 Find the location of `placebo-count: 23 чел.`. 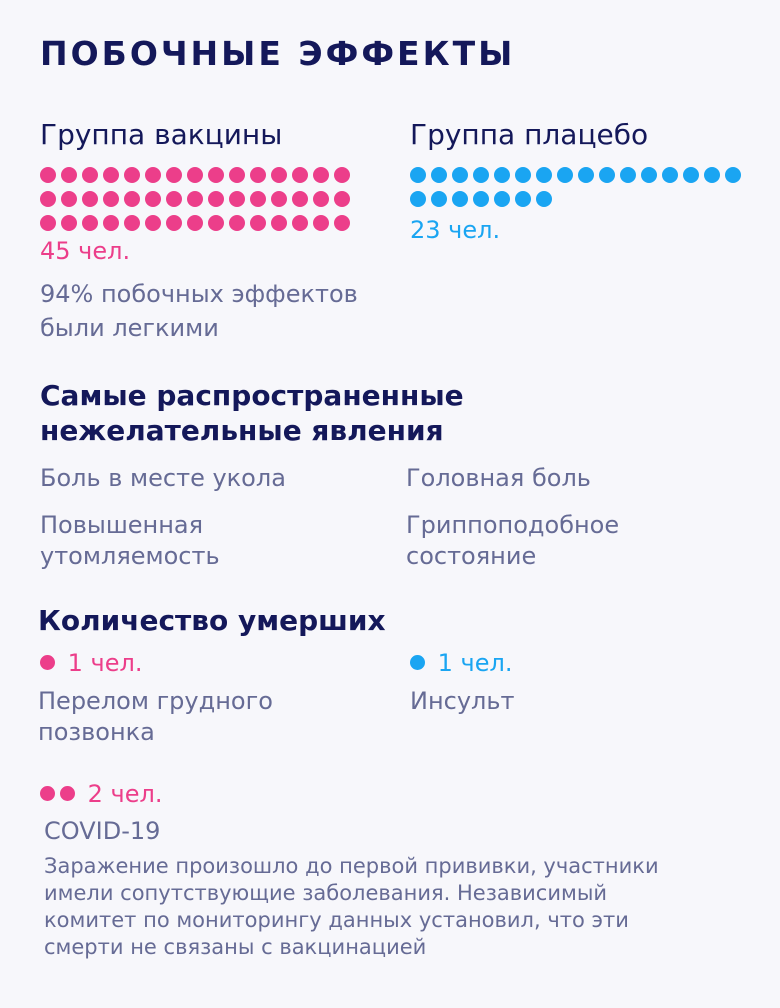

placebo-count: 23 чел. is located at coordinates (455, 230).